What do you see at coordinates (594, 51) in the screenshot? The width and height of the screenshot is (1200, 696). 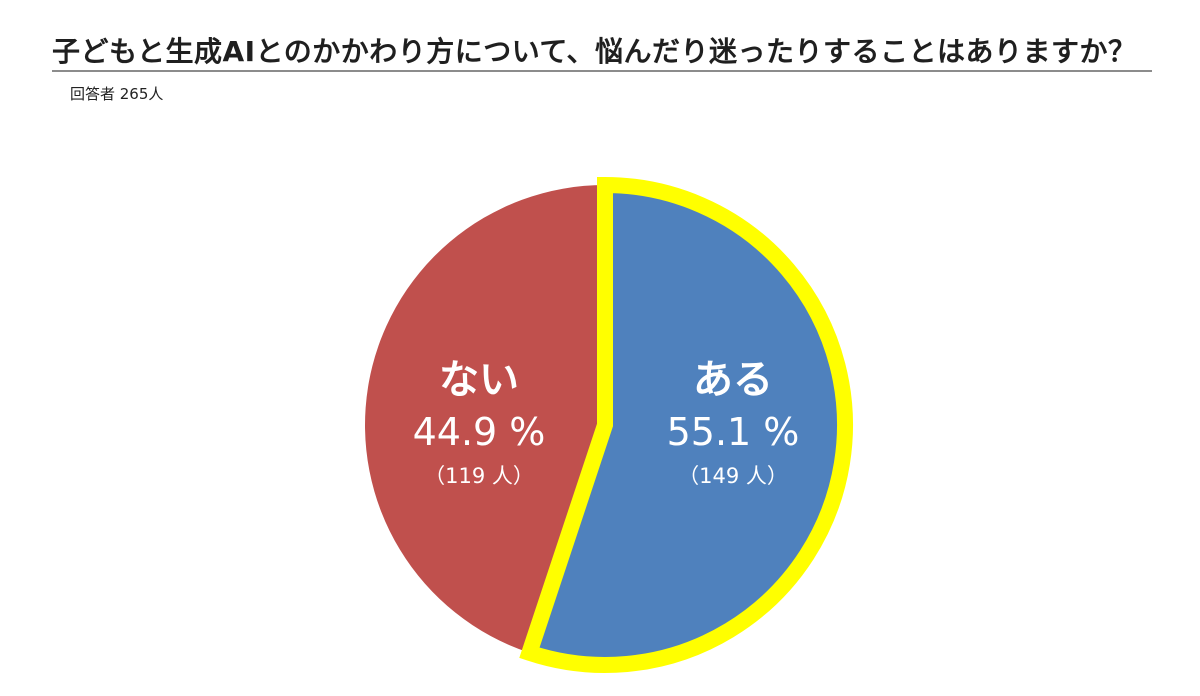 I see `chart-title: 子どもと生成AIとのかかわり方について、悩んだり迷ったりすることはありますか？` at bounding box center [594, 51].